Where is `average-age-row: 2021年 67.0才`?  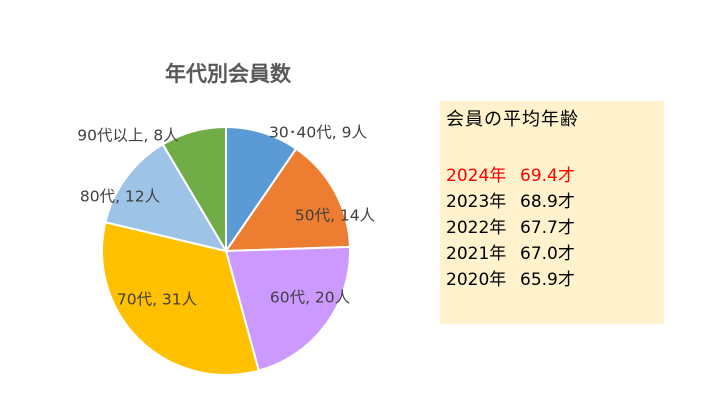
average-age-row: 2021年 67.0才 is located at coordinates (555, 254).